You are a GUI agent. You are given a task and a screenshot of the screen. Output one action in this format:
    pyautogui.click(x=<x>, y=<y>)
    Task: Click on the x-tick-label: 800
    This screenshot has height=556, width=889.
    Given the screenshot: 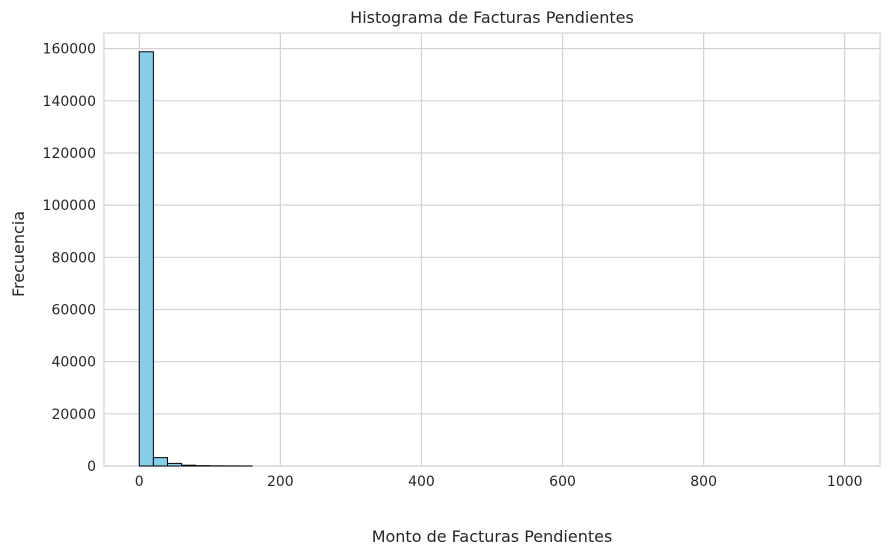 What is the action you would take?
    pyautogui.click(x=703, y=482)
    